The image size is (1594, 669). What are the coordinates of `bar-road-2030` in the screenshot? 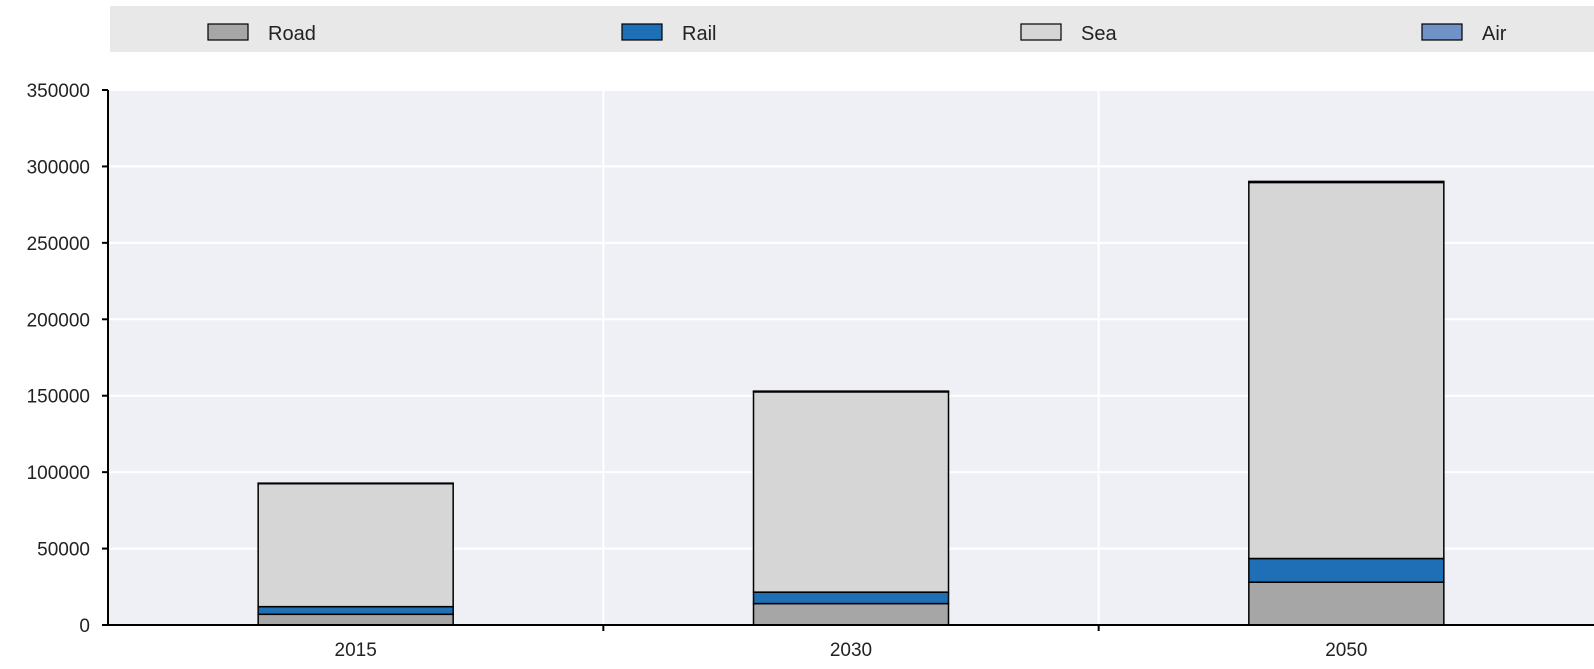 It's located at (851, 614).